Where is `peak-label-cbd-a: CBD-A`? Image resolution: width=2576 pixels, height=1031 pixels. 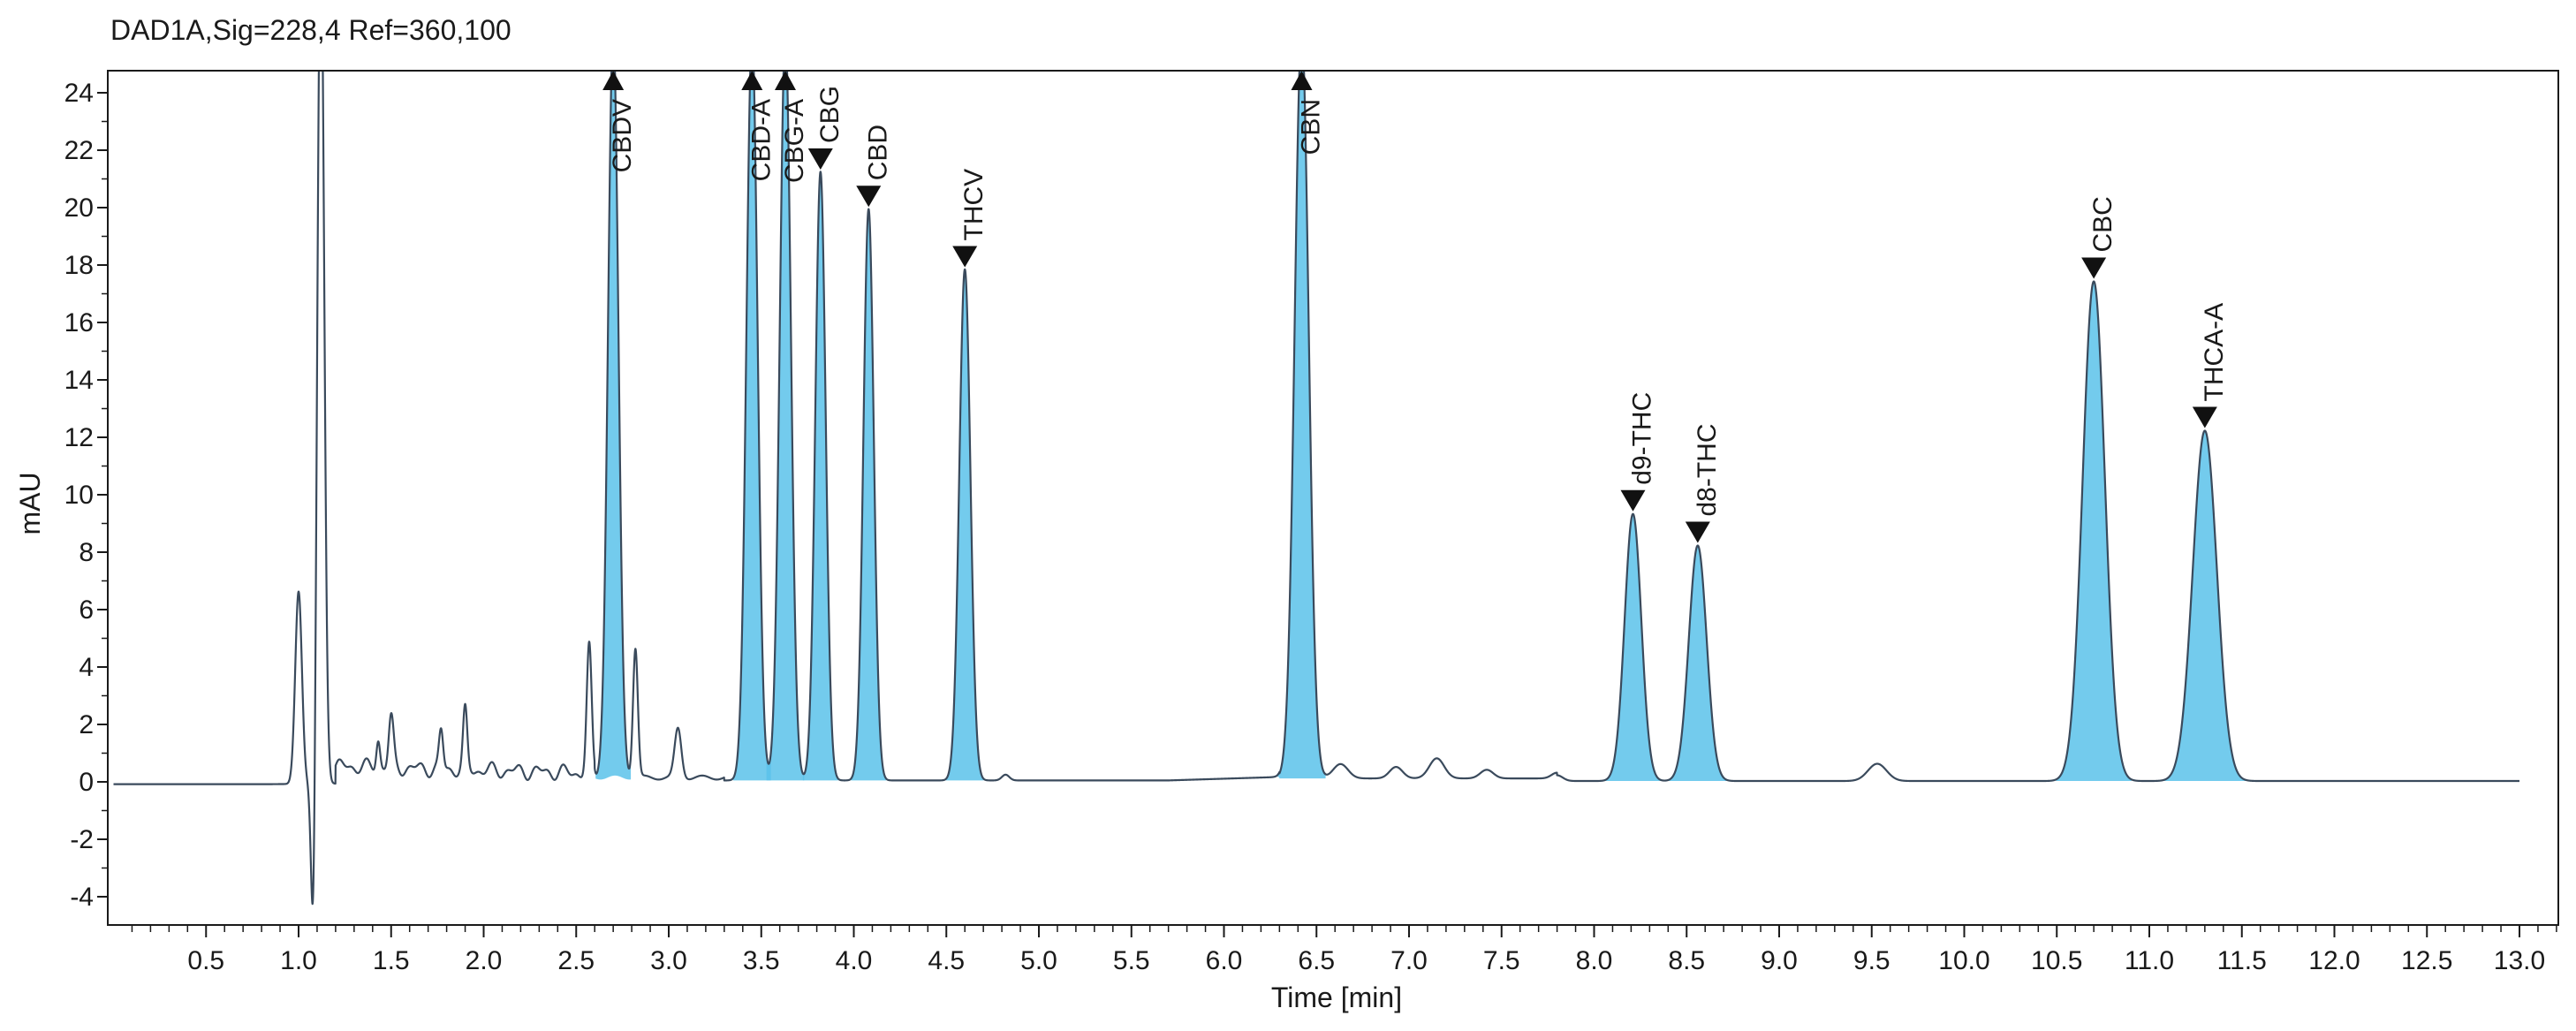 peak-label-cbd-a: CBD-A is located at coordinates (761, 140).